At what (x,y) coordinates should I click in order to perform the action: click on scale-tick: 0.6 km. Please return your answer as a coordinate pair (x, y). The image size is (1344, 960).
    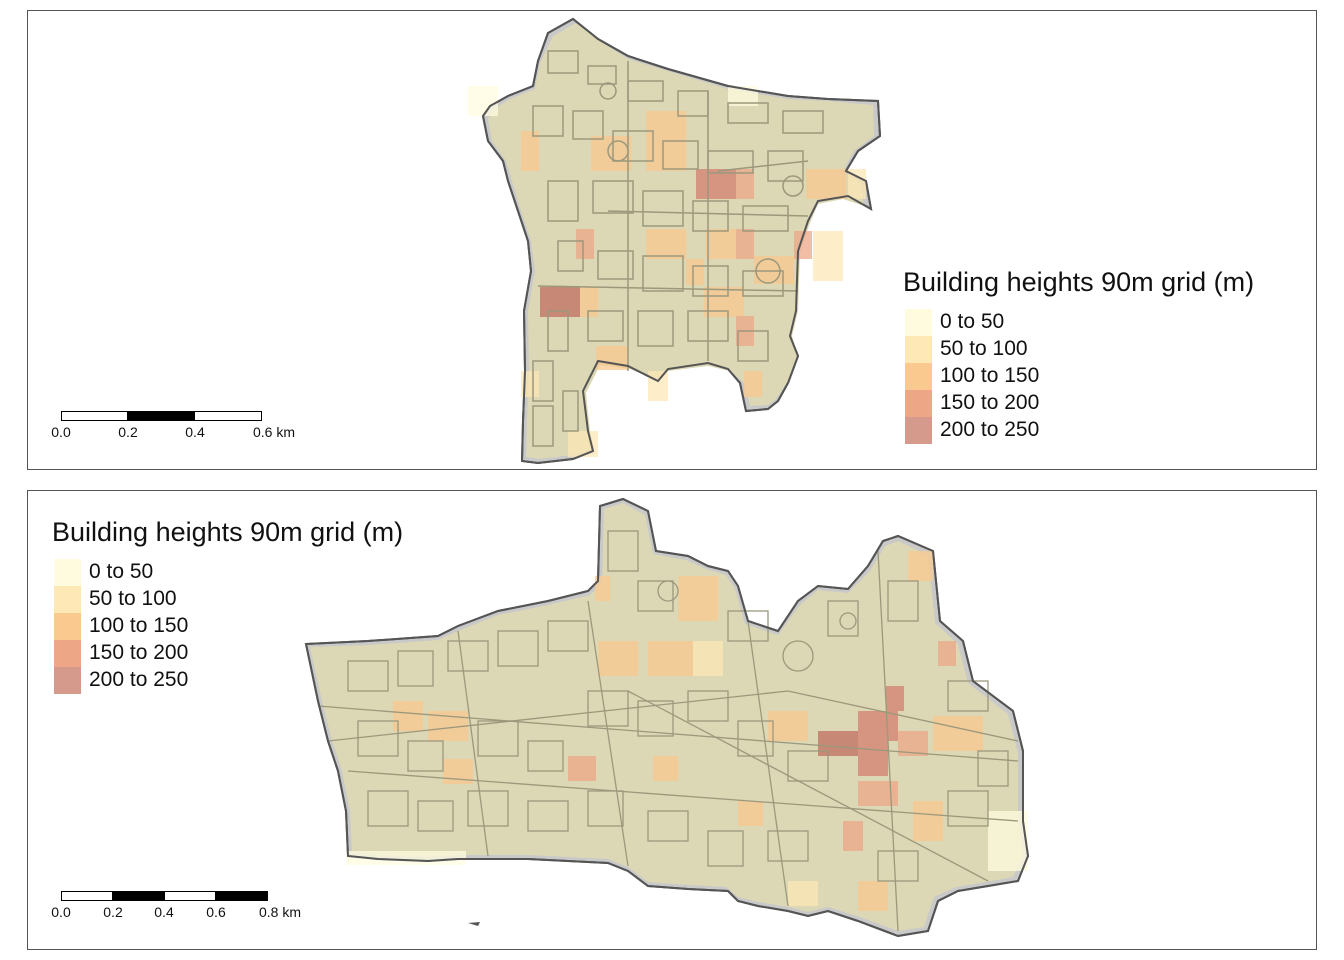
    Looking at the image, I should click on (274, 432).